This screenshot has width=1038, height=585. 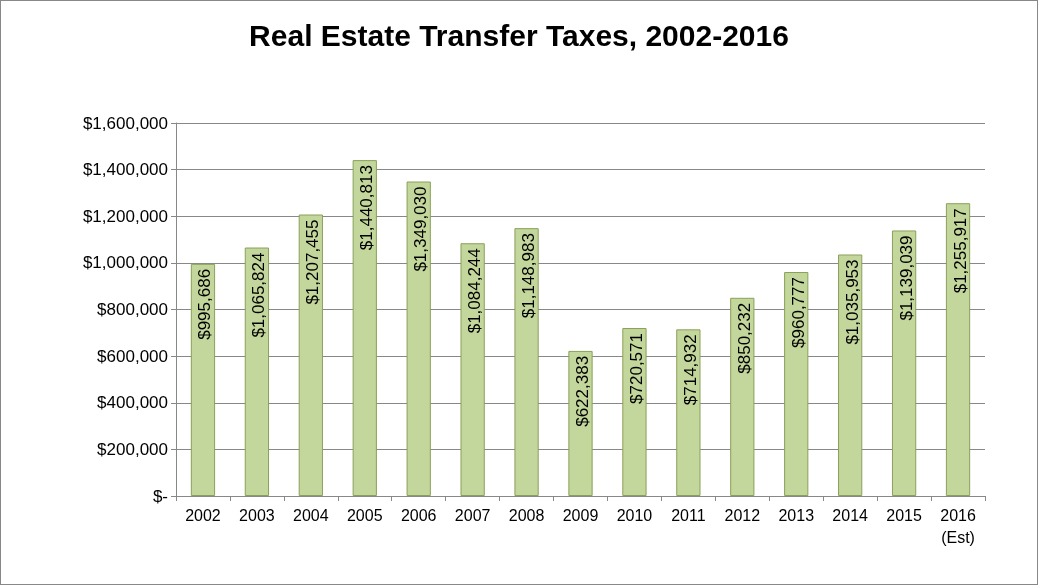 What do you see at coordinates (798, 312) in the screenshot?
I see `data-label: $960,777` at bounding box center [798, 312].